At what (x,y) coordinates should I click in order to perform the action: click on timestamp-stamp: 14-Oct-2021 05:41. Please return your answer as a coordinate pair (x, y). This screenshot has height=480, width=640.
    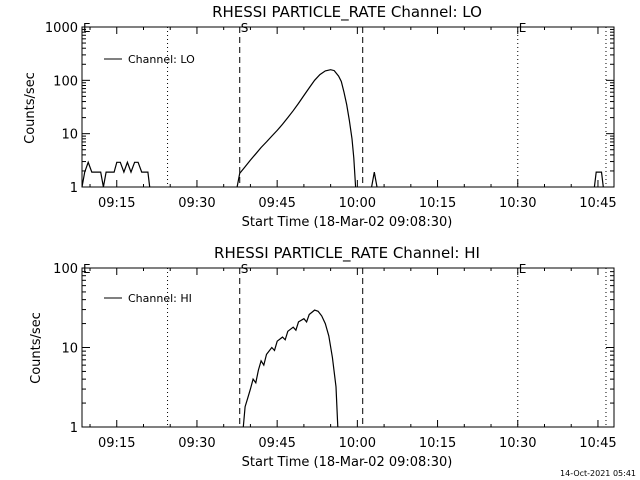
    Looking at the image, I should click on (598, 473).